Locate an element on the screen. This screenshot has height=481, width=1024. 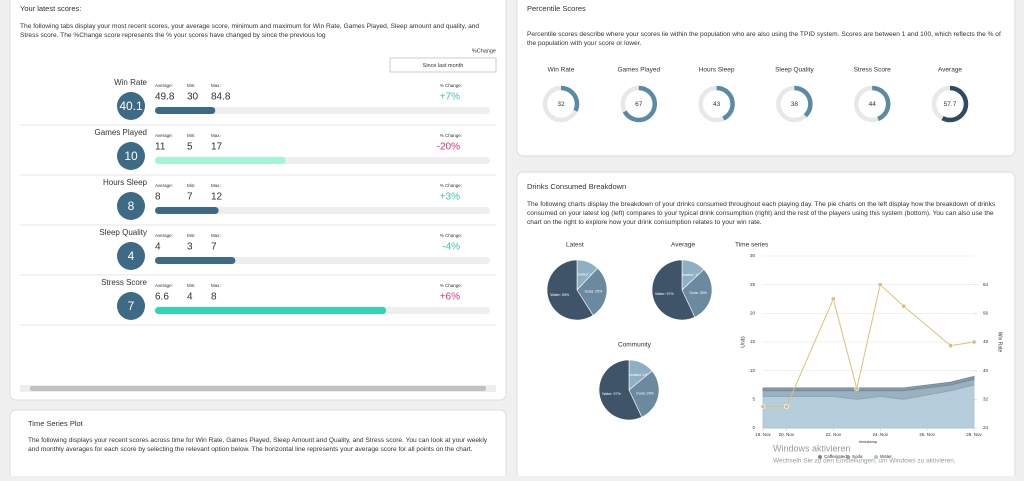
stat-value: 11 is located at coordinates (160, 147).